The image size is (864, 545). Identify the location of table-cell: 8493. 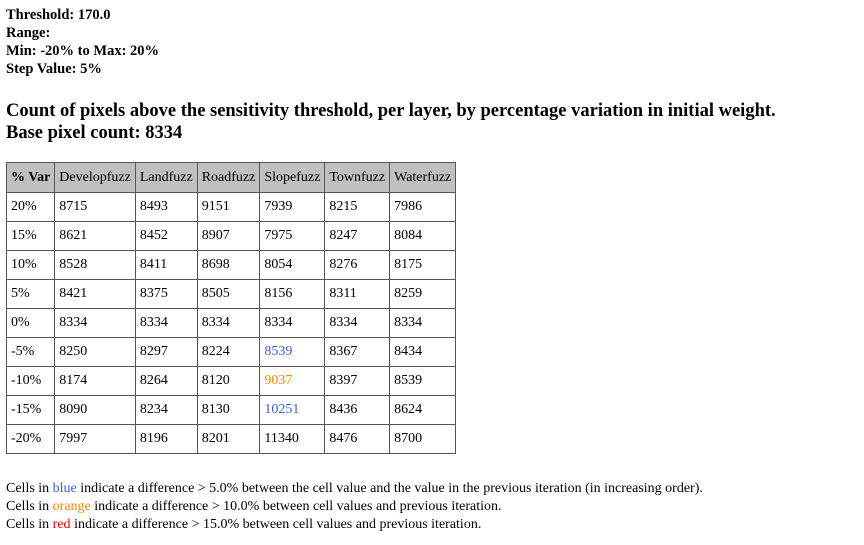
(166, 207).